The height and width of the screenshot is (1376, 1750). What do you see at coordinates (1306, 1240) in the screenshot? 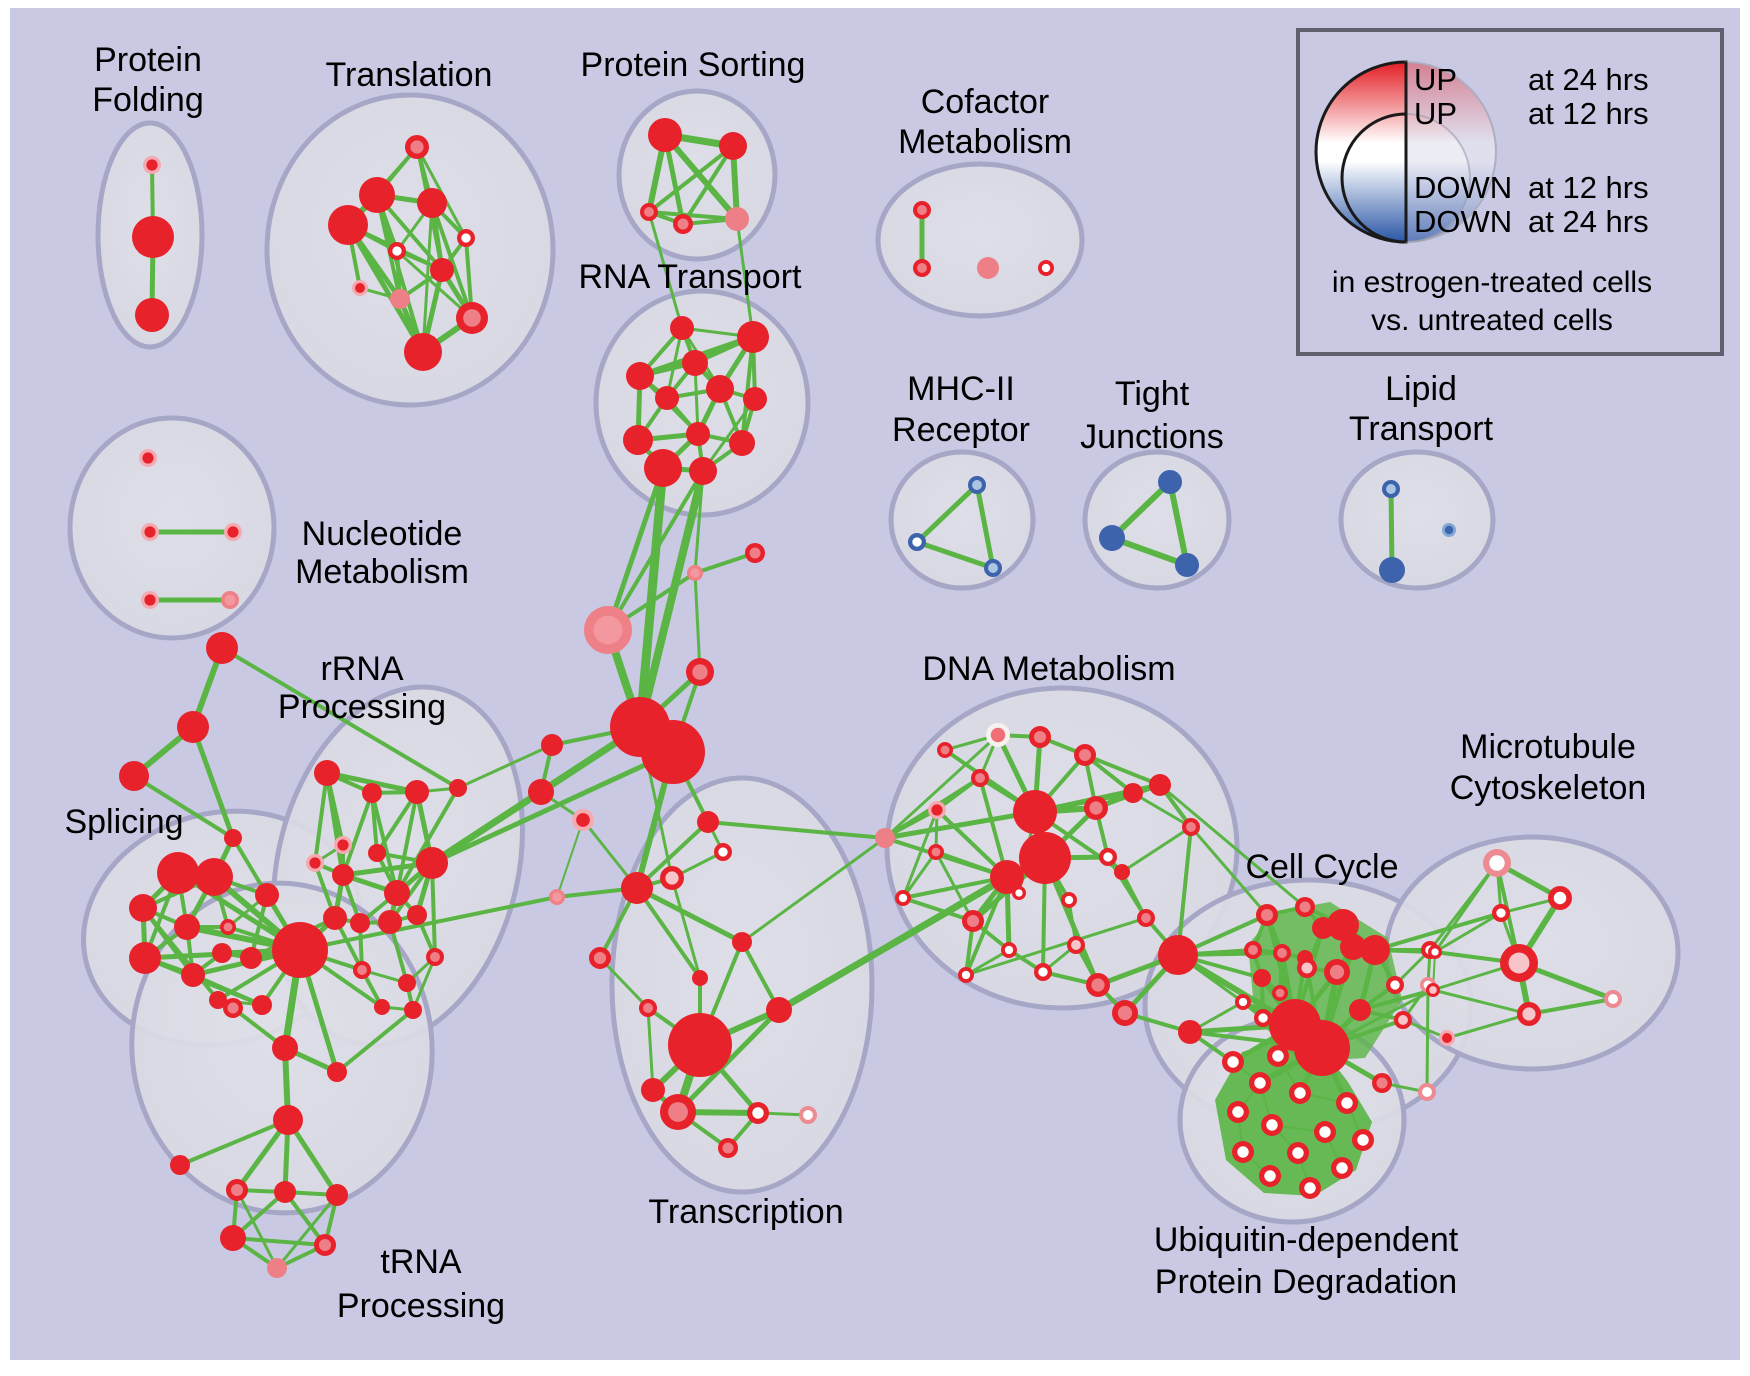
I see `ubiquitin-degradation-label: Ubiquitin-dependent` at bounding box center [1306, 1240].